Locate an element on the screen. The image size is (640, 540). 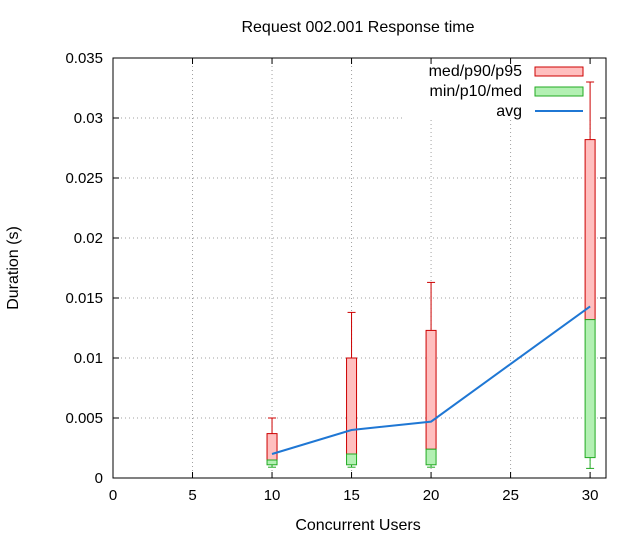
y-axis-label: Duration (s) is located at coordinates (13, 268).